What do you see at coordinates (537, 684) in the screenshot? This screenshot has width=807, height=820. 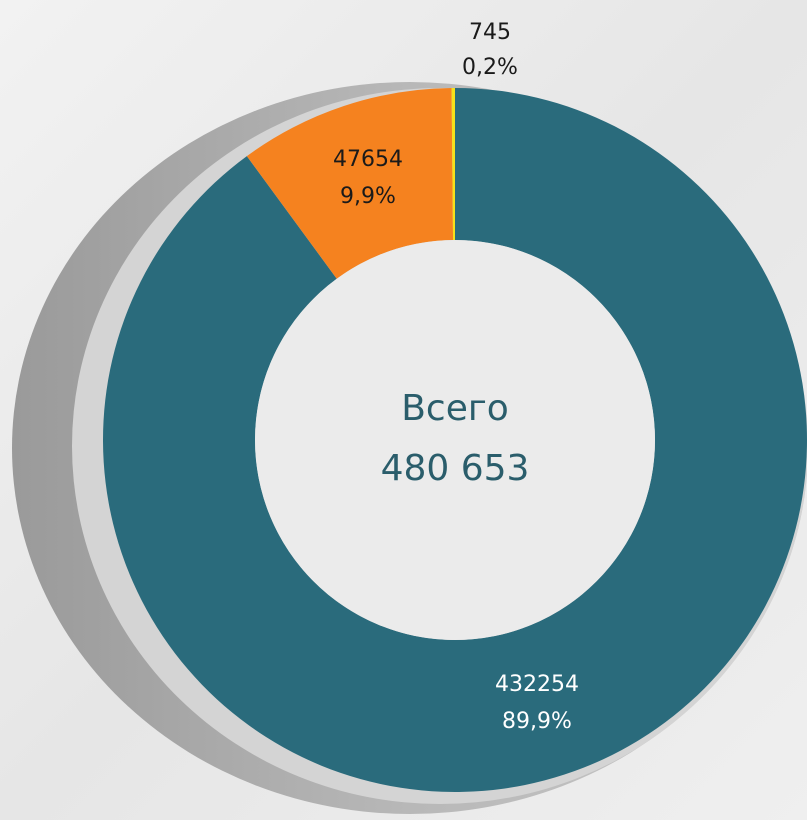 I see `value-label: 432254` at bounding box center [537, 684].